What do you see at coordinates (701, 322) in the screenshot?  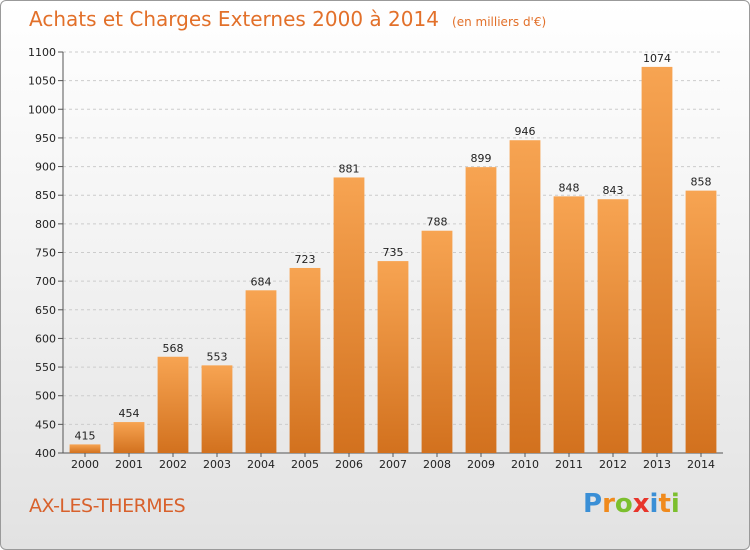 I see `bar-2014` at bounding box center [701, 322].